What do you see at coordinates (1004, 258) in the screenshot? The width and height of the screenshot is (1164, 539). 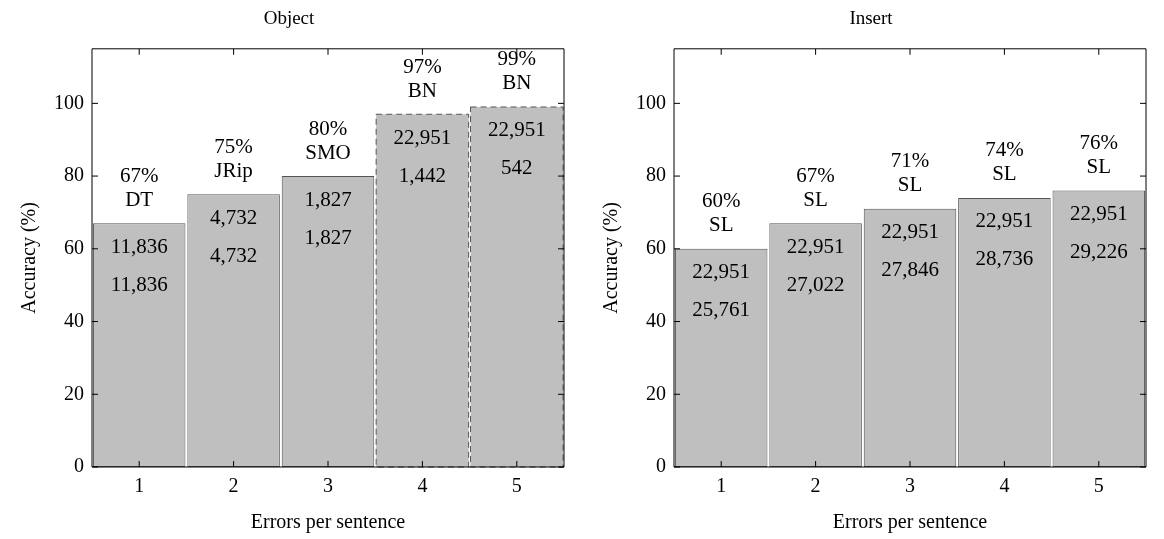 I see `annotation: 28,736` at bounding box center [1004, 258].